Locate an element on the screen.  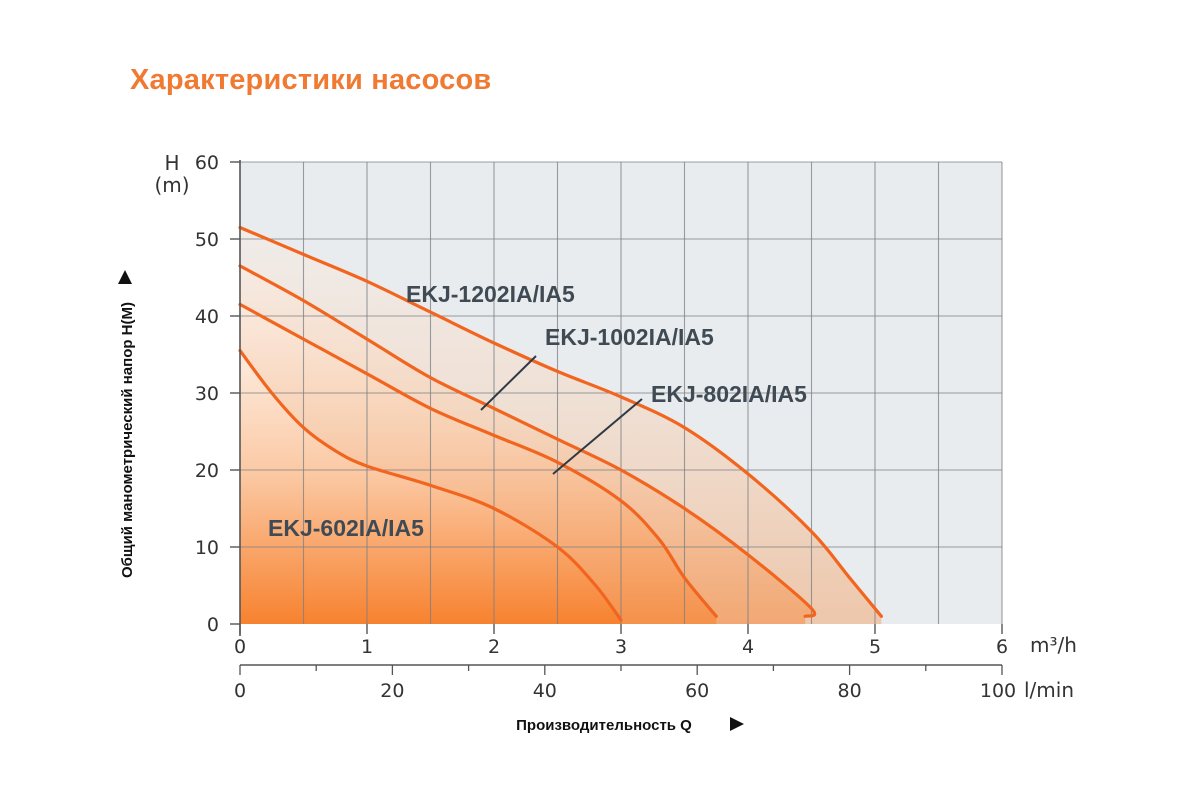
secondary-x-tick-label: 0 is located at coordinates (240, 691).